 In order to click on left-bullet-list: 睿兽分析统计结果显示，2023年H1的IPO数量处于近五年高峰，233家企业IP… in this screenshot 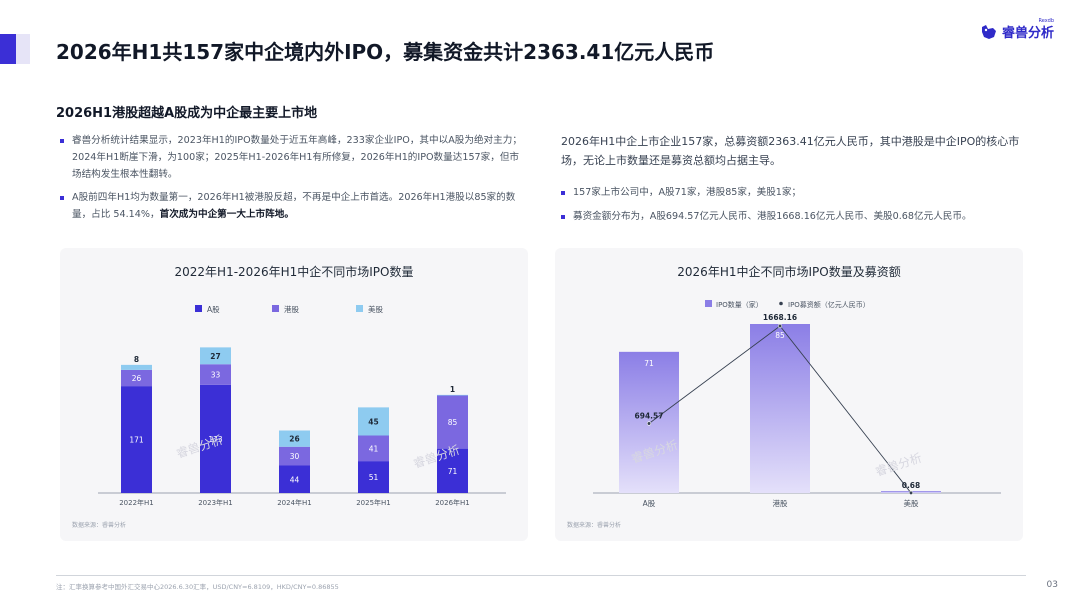, I will do `click(292, 180)`.